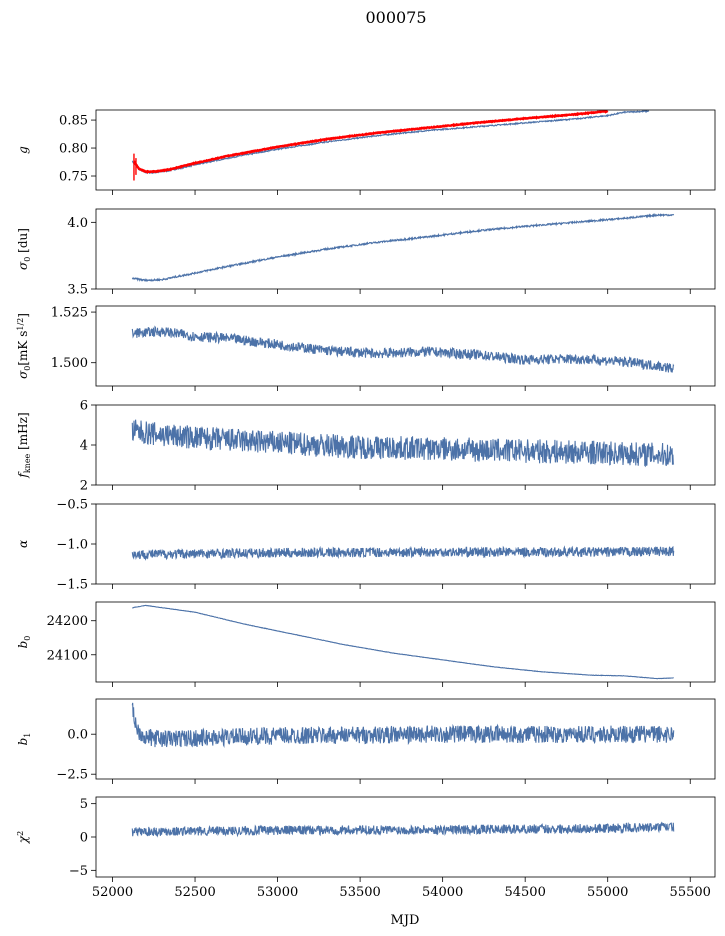  I want to click on y-axis-label: fknee [mHz], so click(24, 445).